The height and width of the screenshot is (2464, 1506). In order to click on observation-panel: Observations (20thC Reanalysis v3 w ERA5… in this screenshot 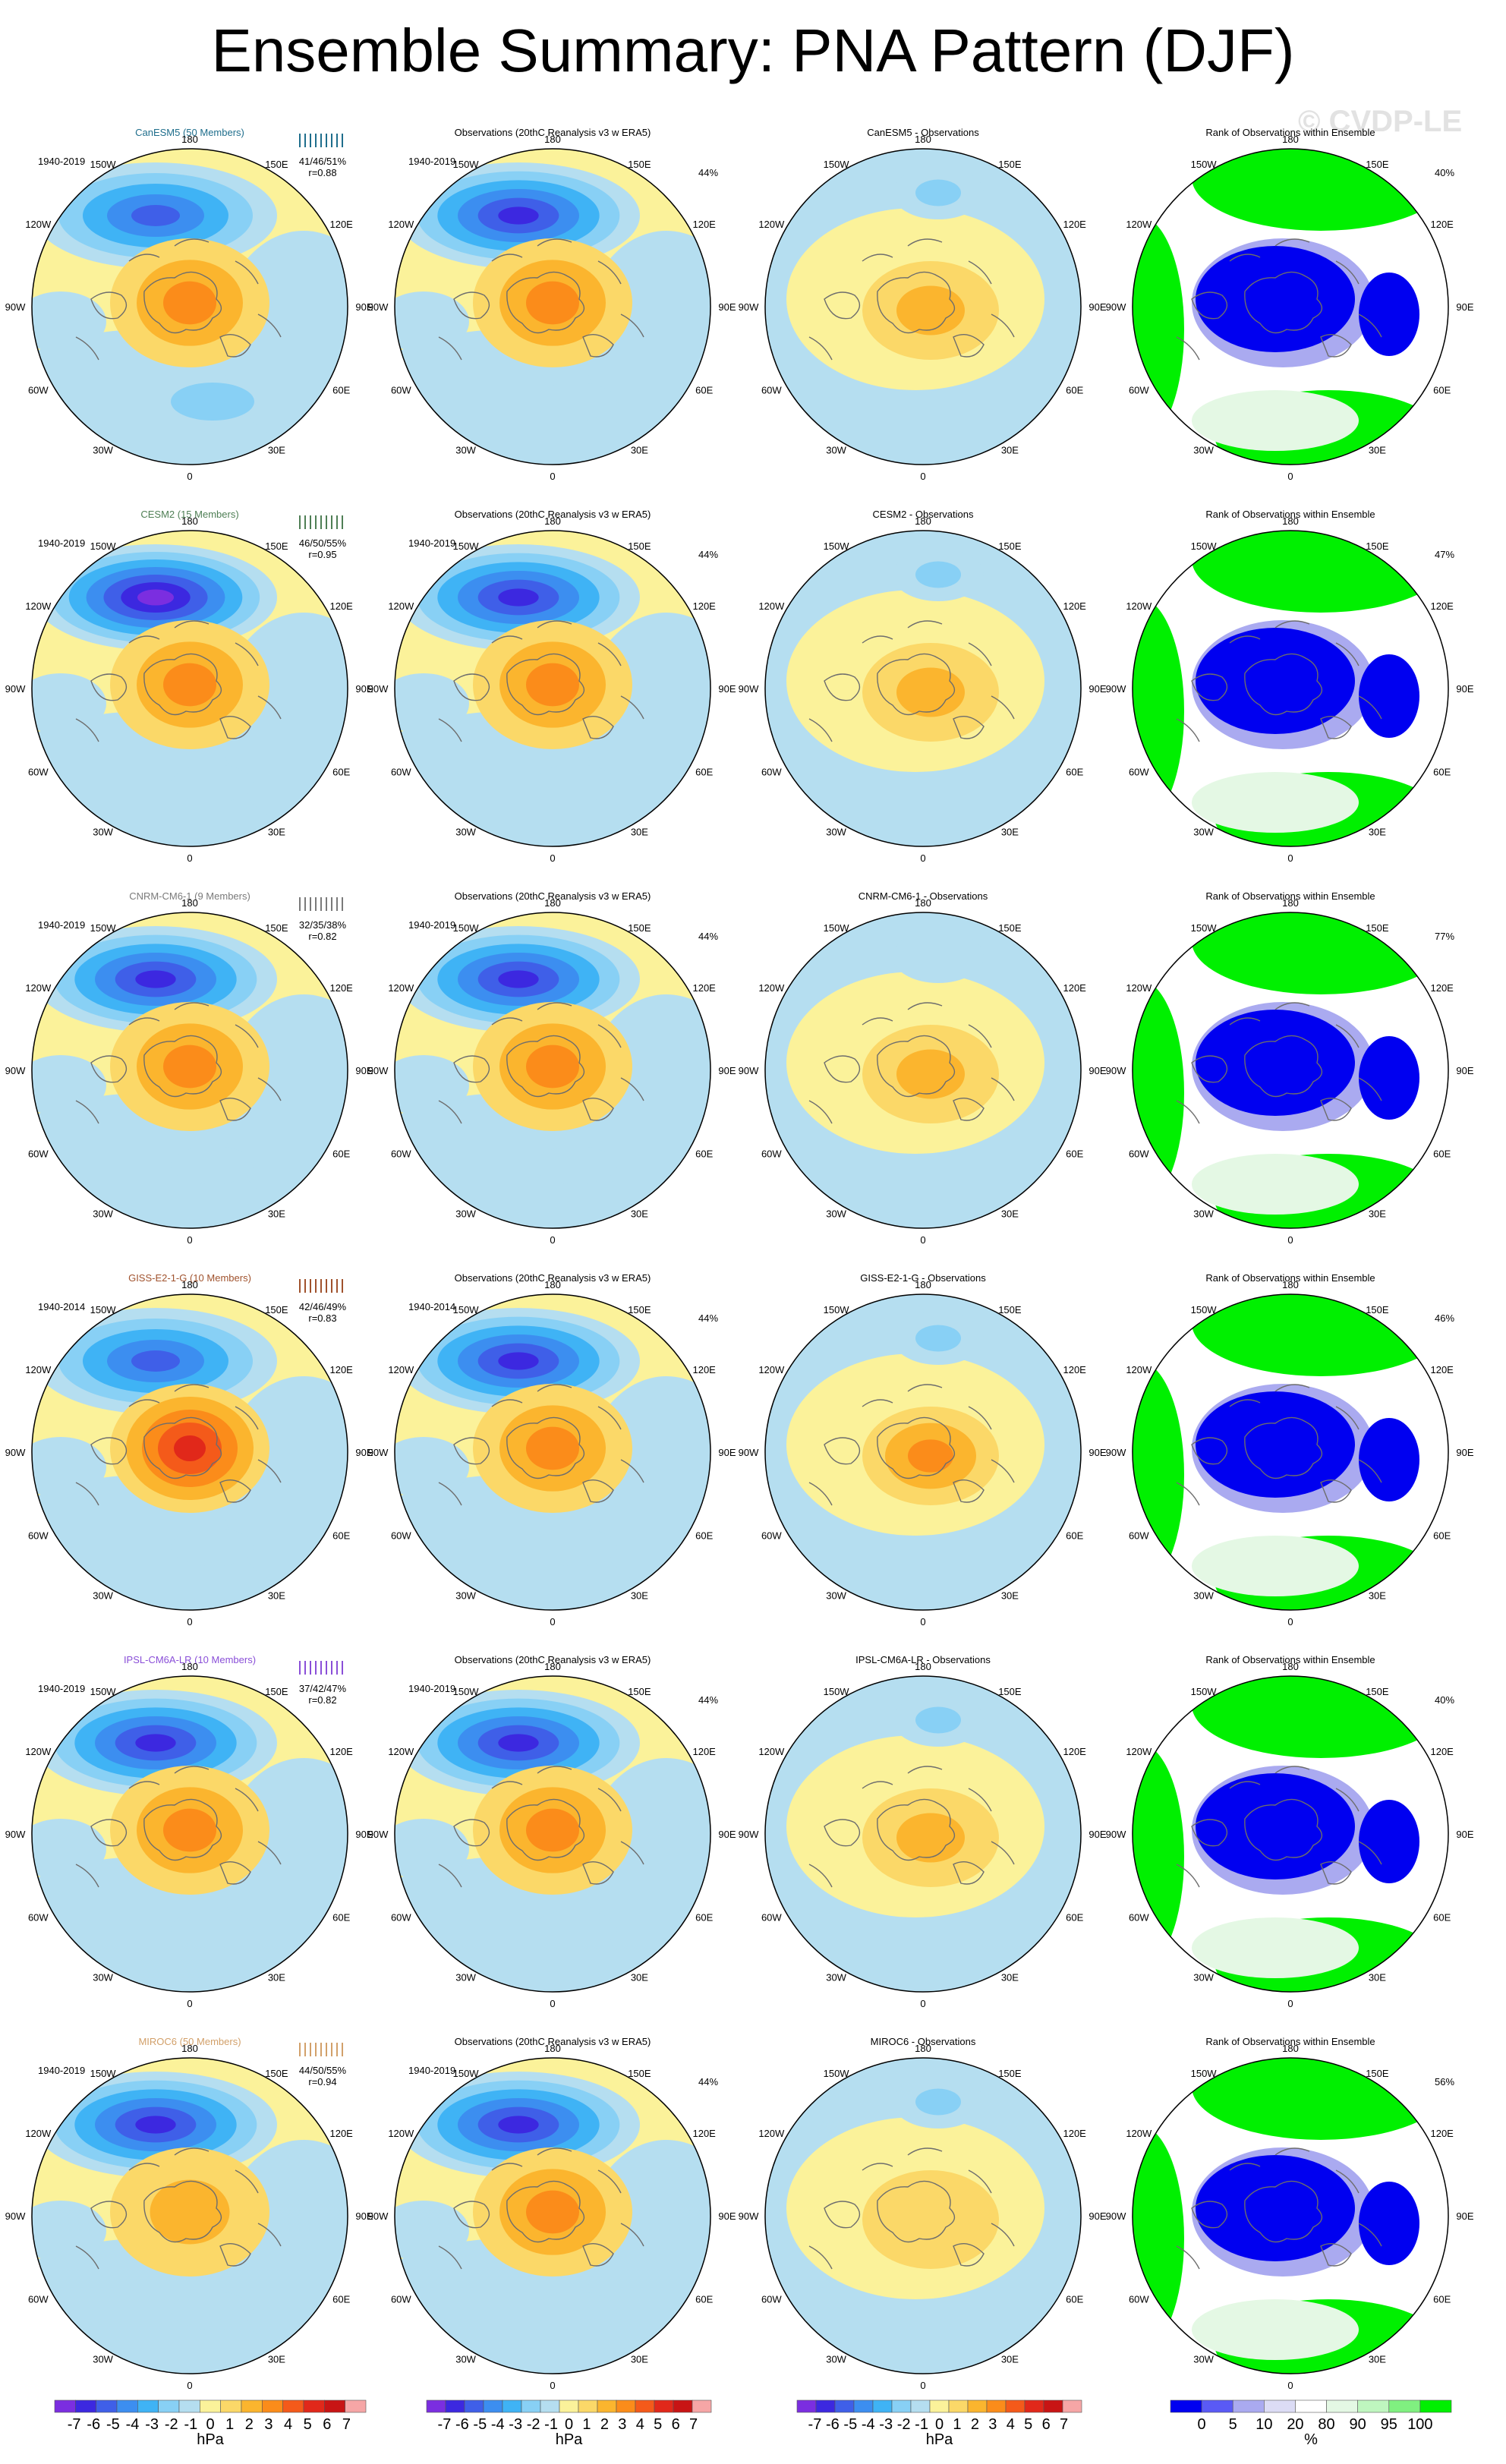, I will do `click(552, 686)`.